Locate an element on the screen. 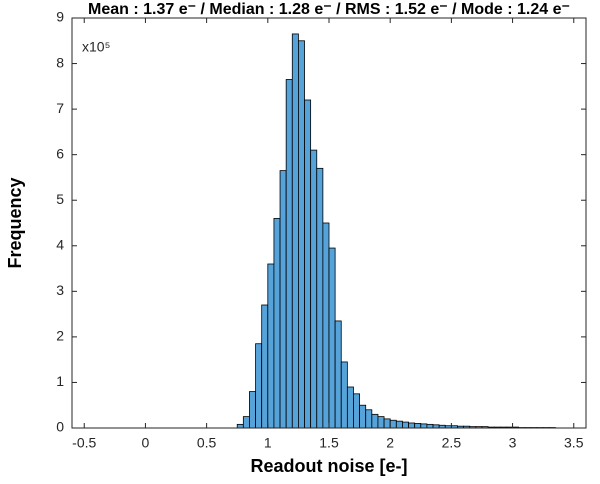 The width and height of the screenshot is (600, 484). y-tick-label: 9 is located at coordinates (60, 17).